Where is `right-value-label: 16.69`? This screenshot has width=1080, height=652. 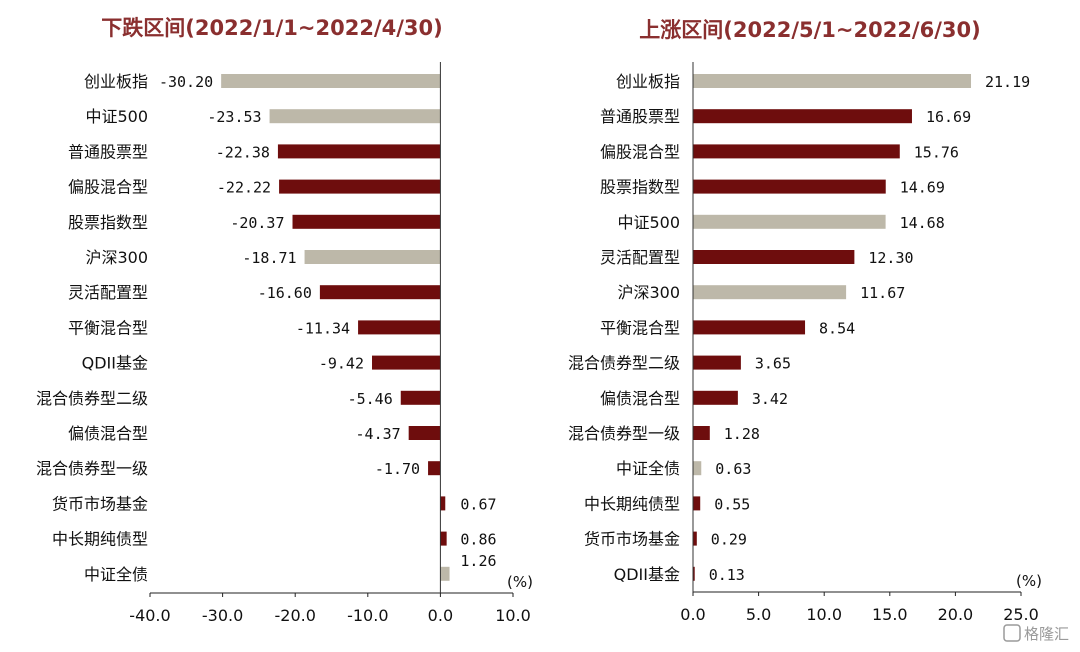
right-value-label: 16.69 is located at coordinates (948, 117).